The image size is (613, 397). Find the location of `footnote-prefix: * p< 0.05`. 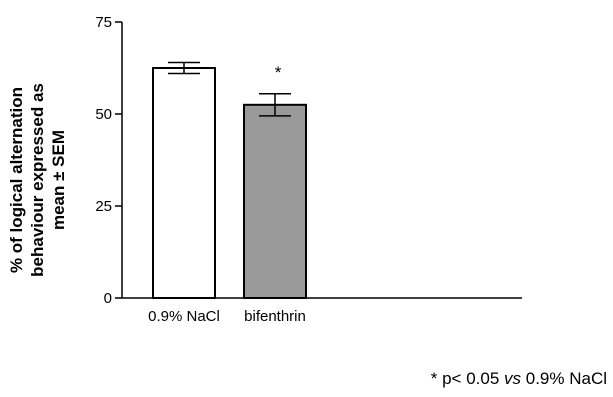

footnote-prefix: * p< 0.05 is located at coordinates (467, 378).